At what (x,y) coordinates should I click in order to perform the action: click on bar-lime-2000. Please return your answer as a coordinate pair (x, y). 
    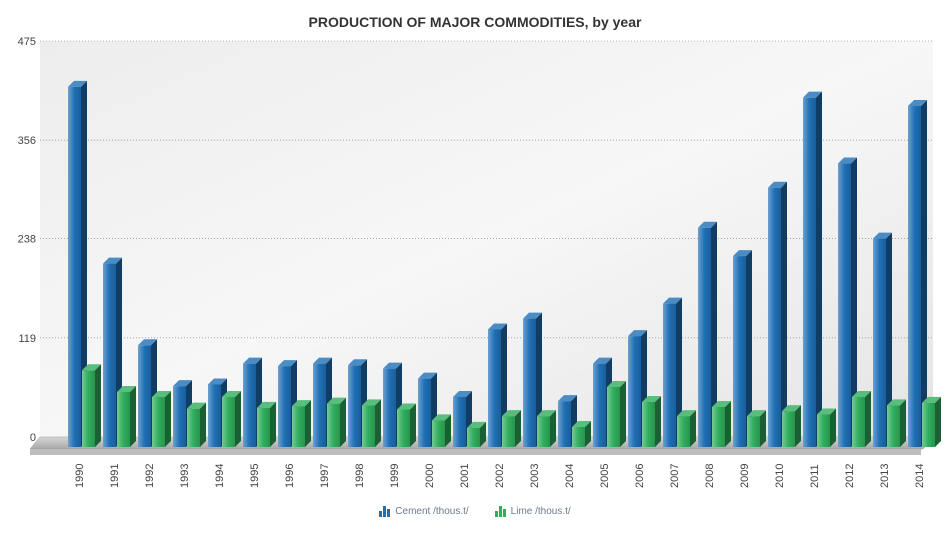
    Looking at the image, I should click on (441, 430).